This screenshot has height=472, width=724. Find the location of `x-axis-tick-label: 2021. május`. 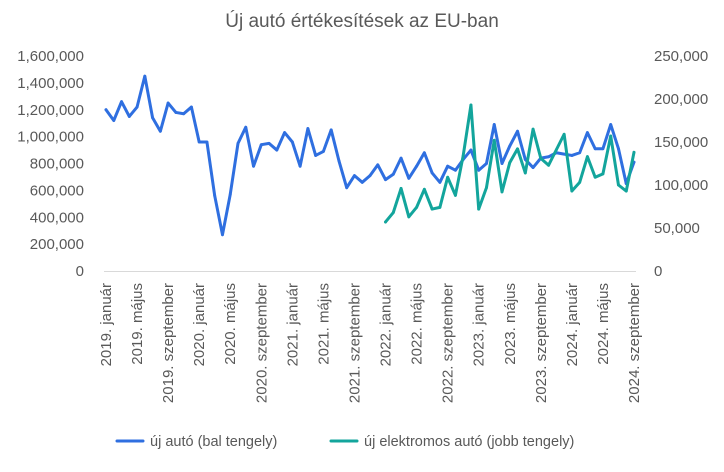

x-axis-tick-label: 2021. május is located at coordinates (323, 324).